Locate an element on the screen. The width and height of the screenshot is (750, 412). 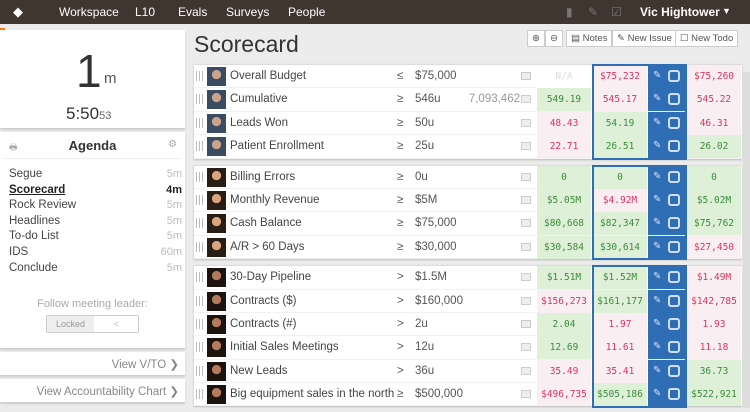
follow-leader-toggle: Locked < is located at coordinates (92, 324).